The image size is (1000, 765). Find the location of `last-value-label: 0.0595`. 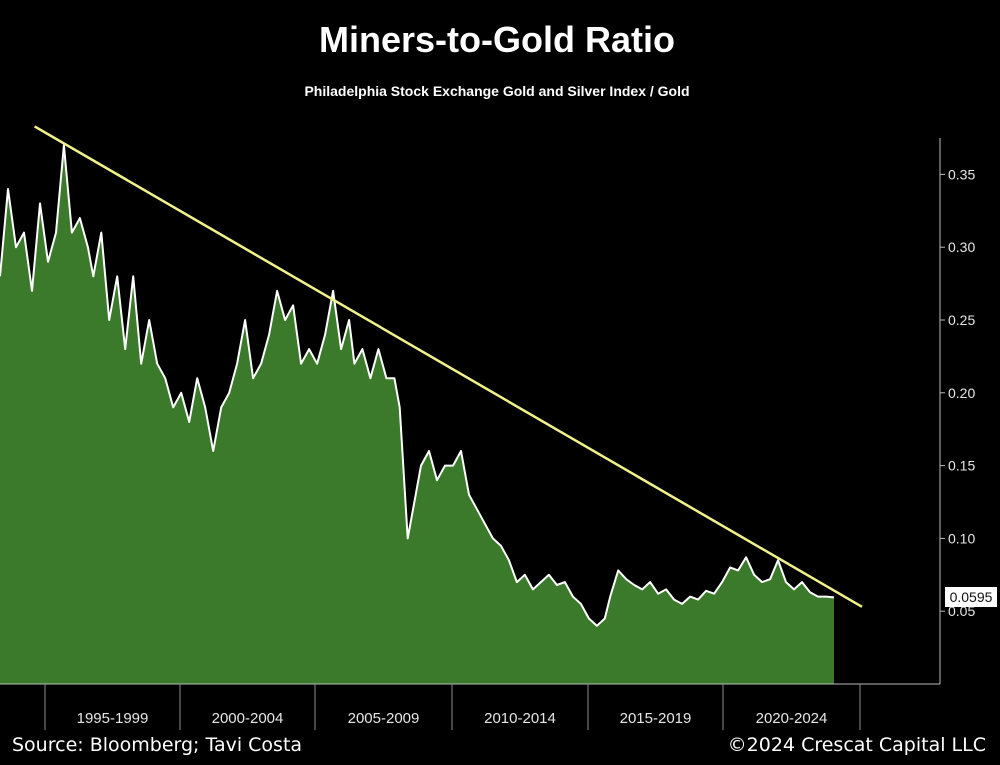

last-value-label: 0.0595 is located at coordinates (971, 597).